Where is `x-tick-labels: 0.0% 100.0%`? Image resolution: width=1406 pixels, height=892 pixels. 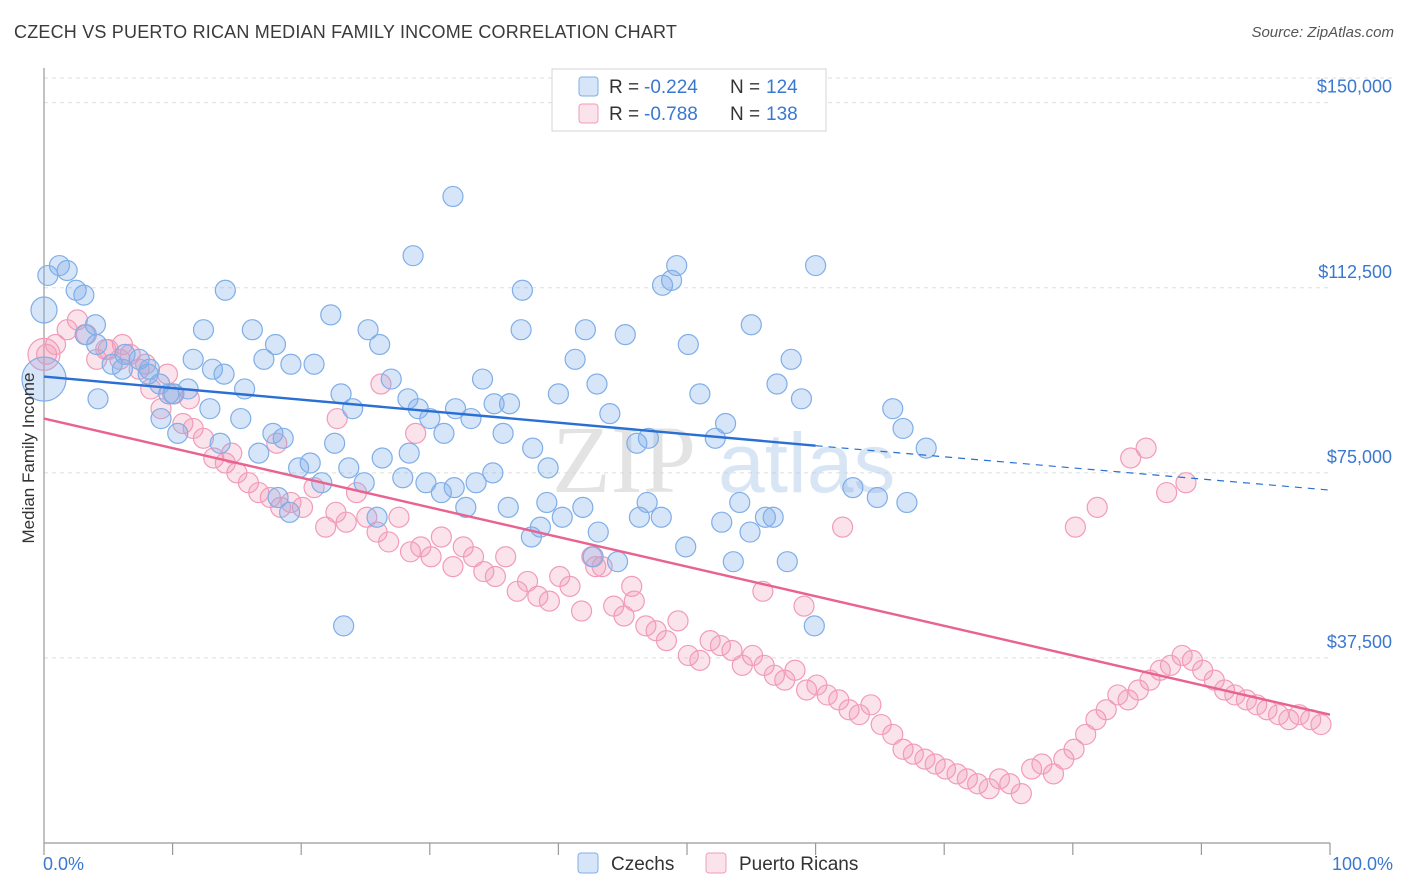 x-tick-labels: 0.0% 100.0% is located at coordinates (718, 864).